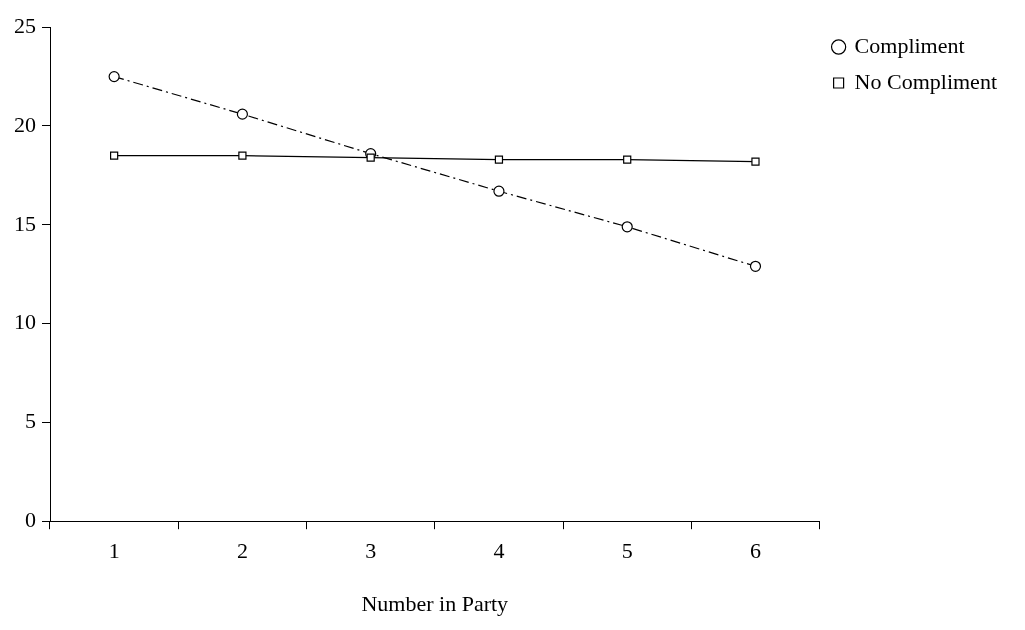 The image size is (1025, 630). Describe the element at coordinates (499, 551) in the screenshot. I see `x-tick-label: 4` at that location.